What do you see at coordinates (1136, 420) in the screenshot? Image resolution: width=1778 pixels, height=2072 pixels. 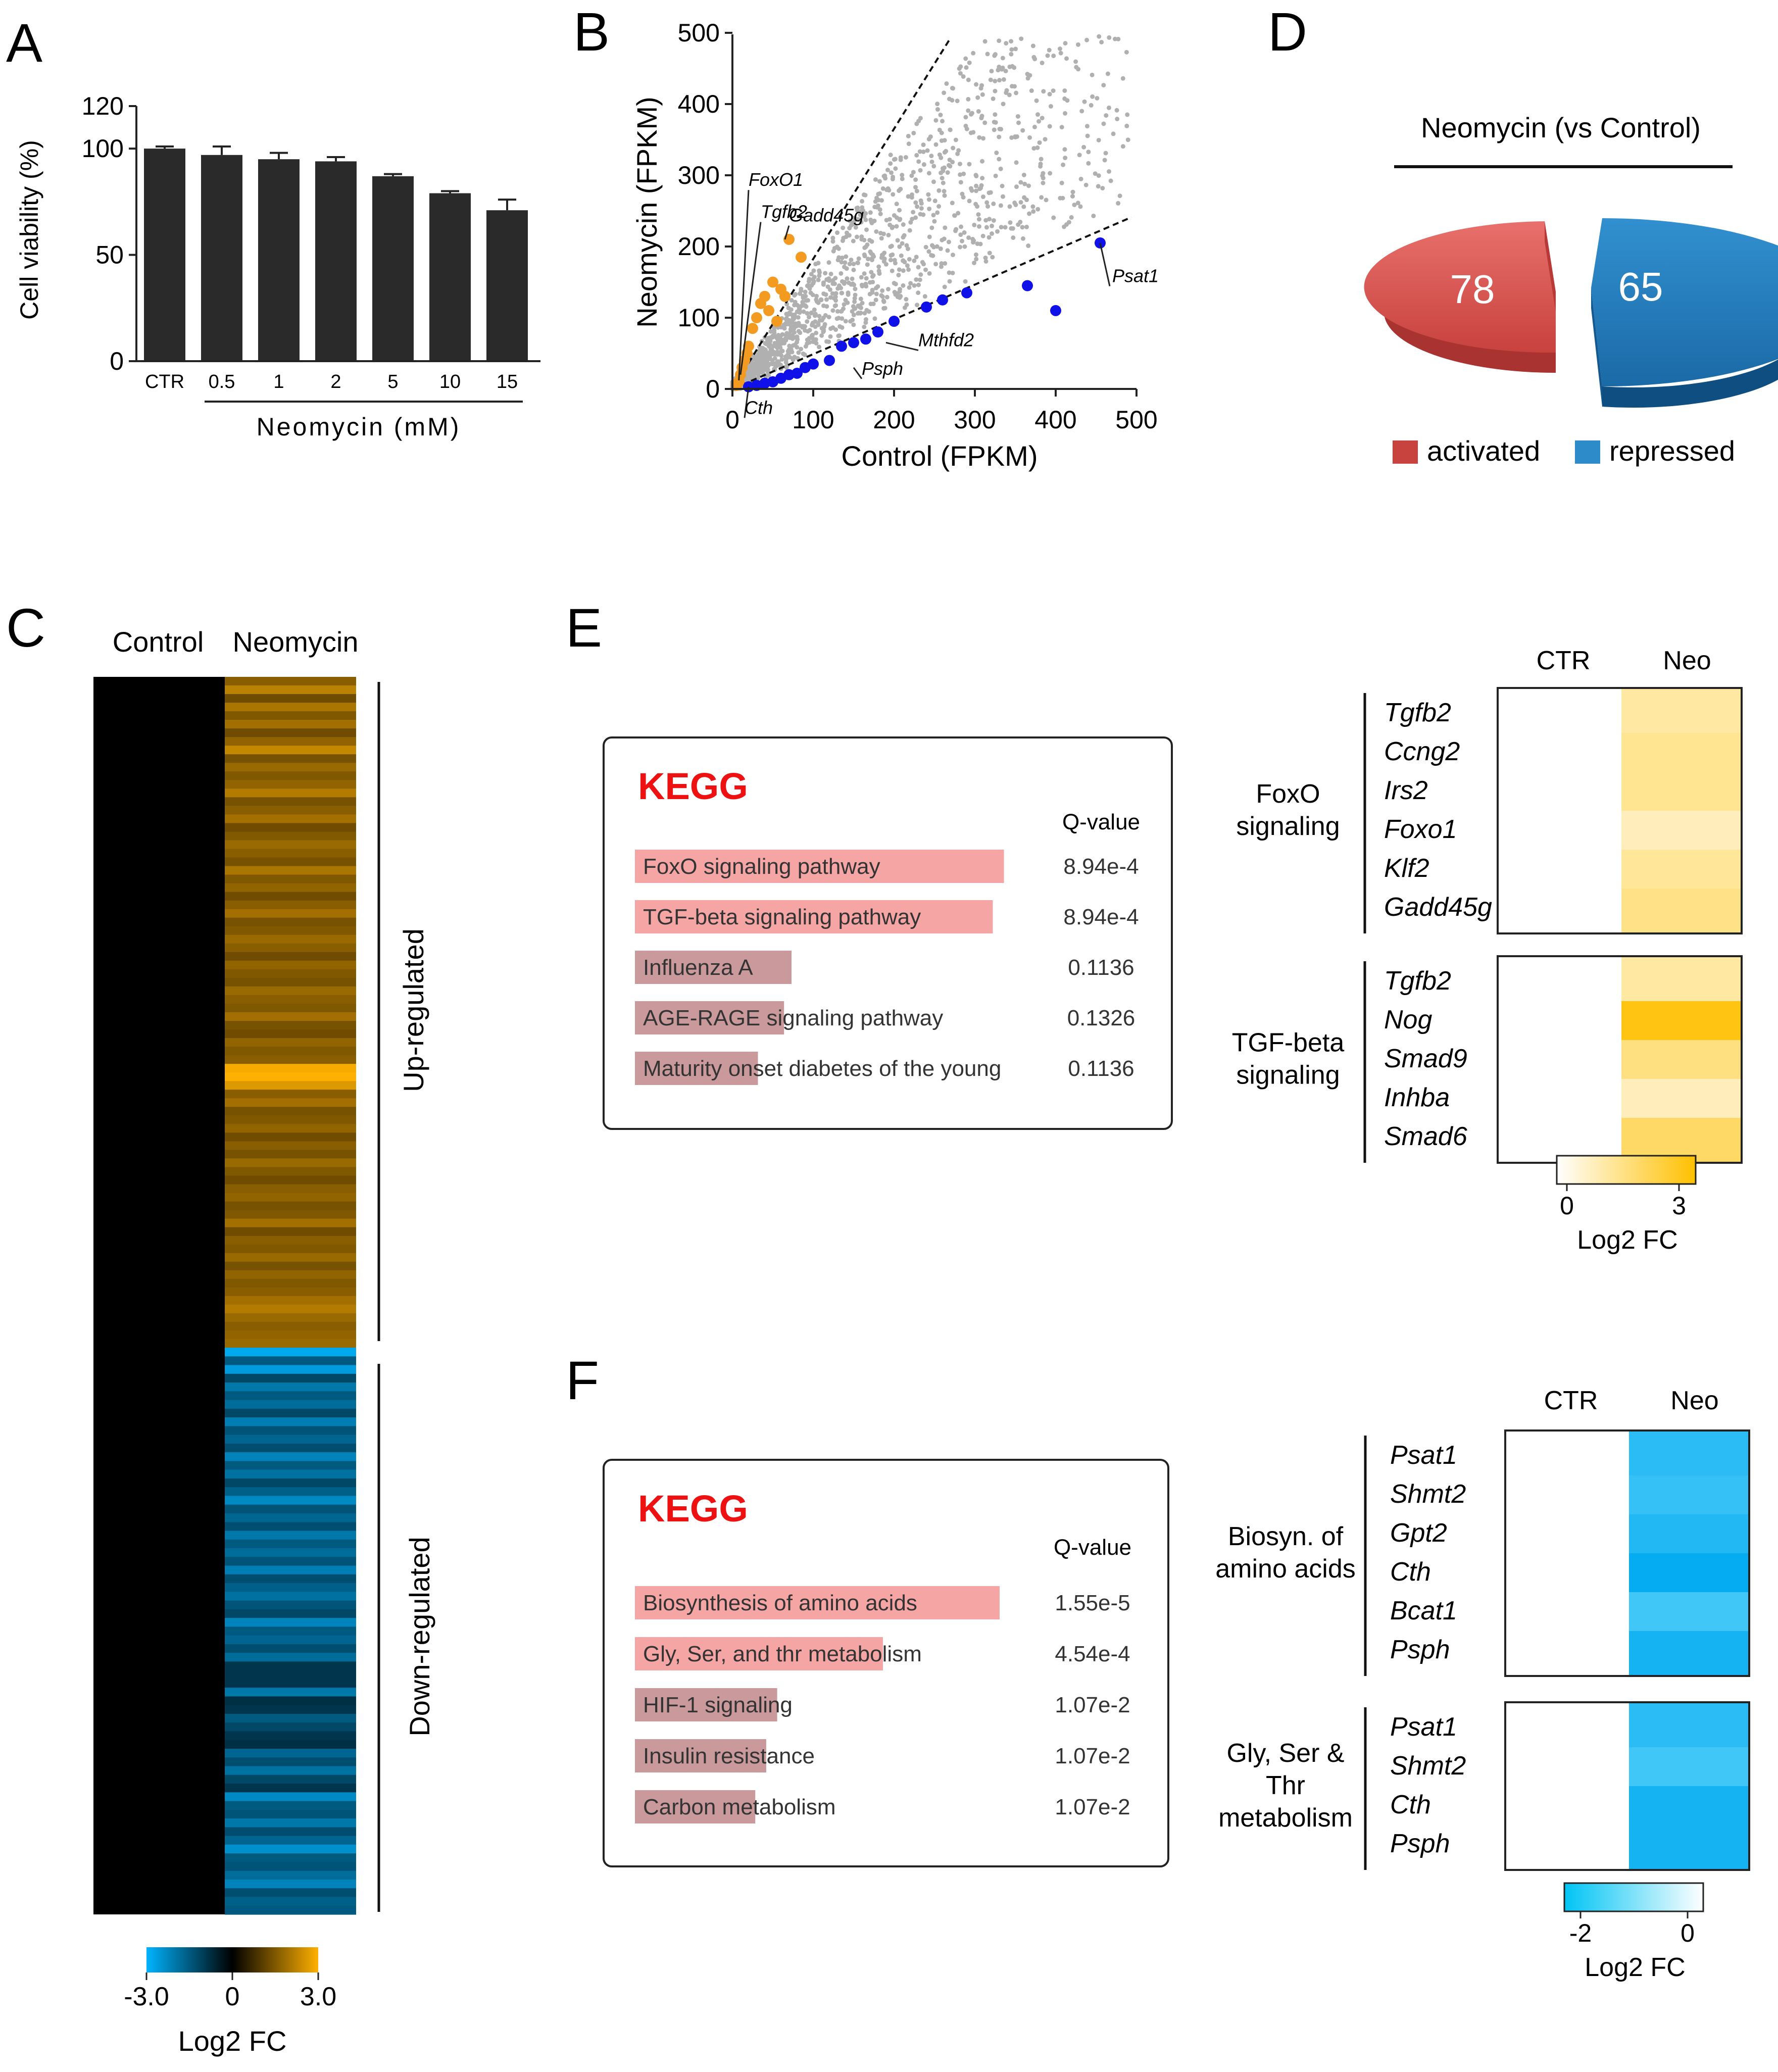 I see `b-x-tick-label: 500` at bounding box center [1136, 420].